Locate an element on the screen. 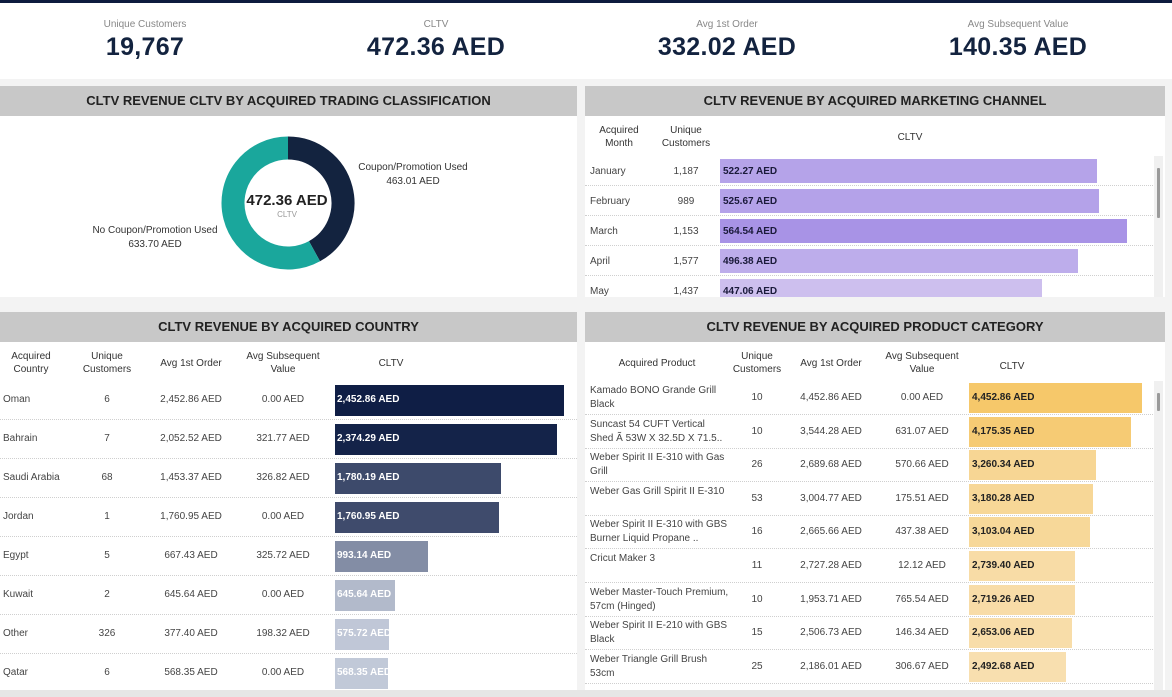  cell-product: Weber Triangle Grill Brush 53cm is located at coordinates (649, 666).